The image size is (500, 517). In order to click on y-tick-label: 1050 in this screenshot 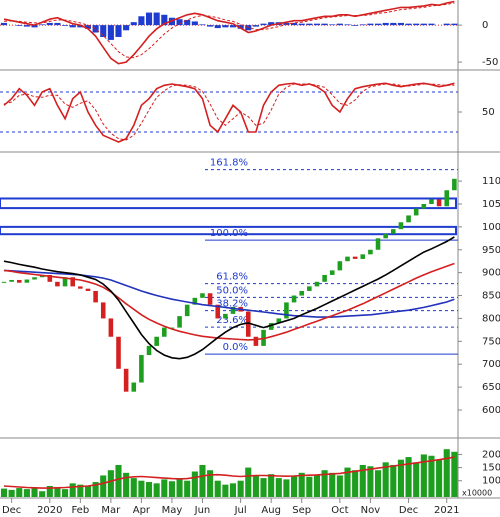, I will do `click(491, 204)`.